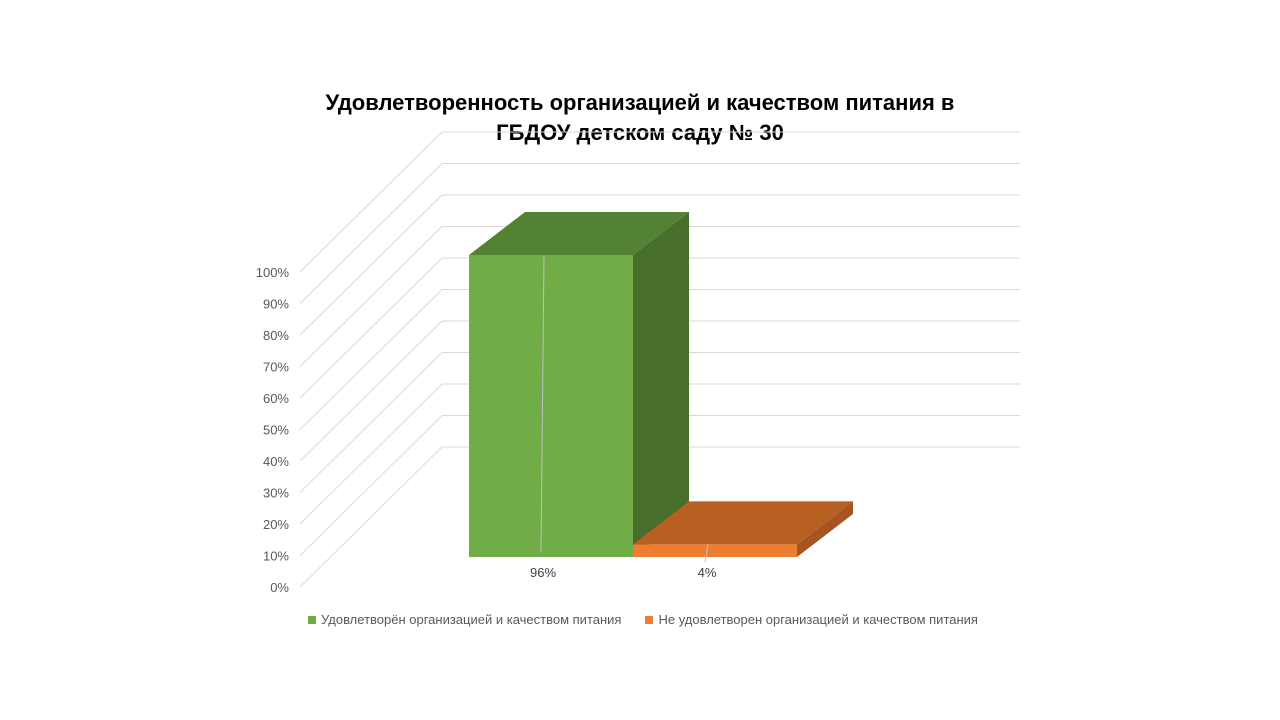 The height and width of the screenshot is (720, 1280). What do you see at coordinates (276, 524) in the screenshot?
I see `y-tick-label: 20%` at bounding box center [276, 524].